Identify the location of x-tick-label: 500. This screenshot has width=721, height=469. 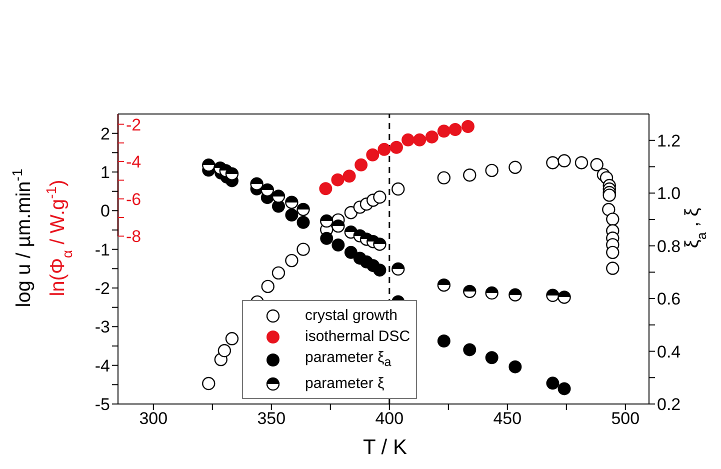
(625, 418).